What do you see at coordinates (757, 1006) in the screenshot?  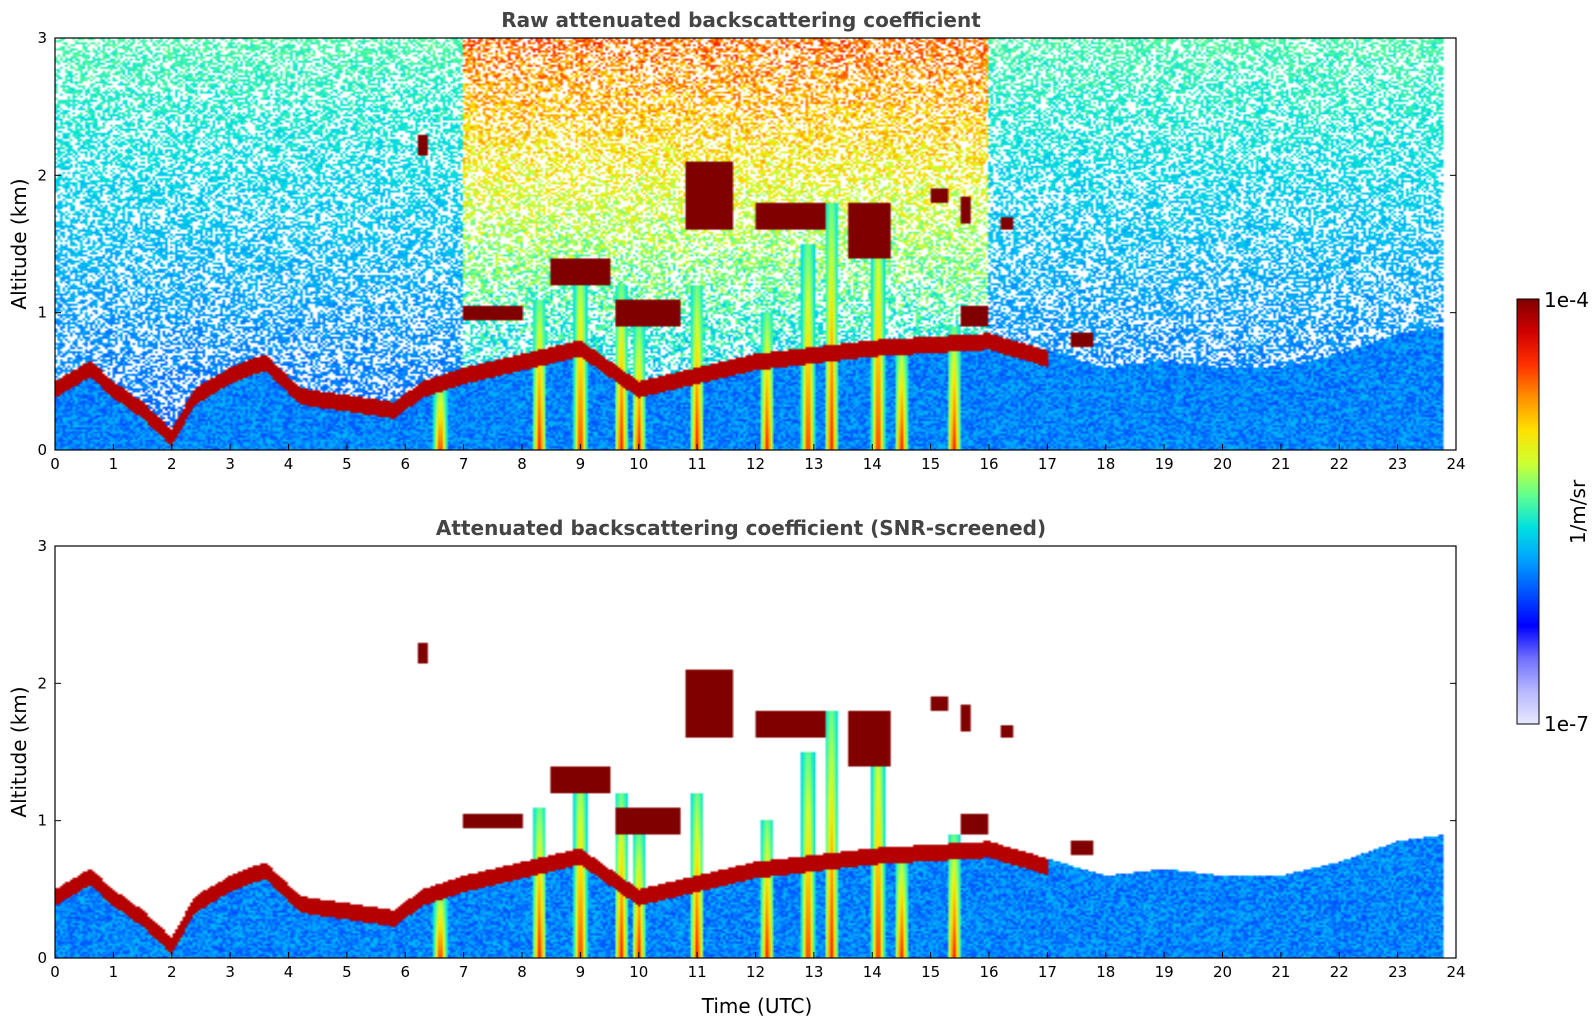 I see `x-axis-label: Time (UTC)` at bounding box center [757, 1006].